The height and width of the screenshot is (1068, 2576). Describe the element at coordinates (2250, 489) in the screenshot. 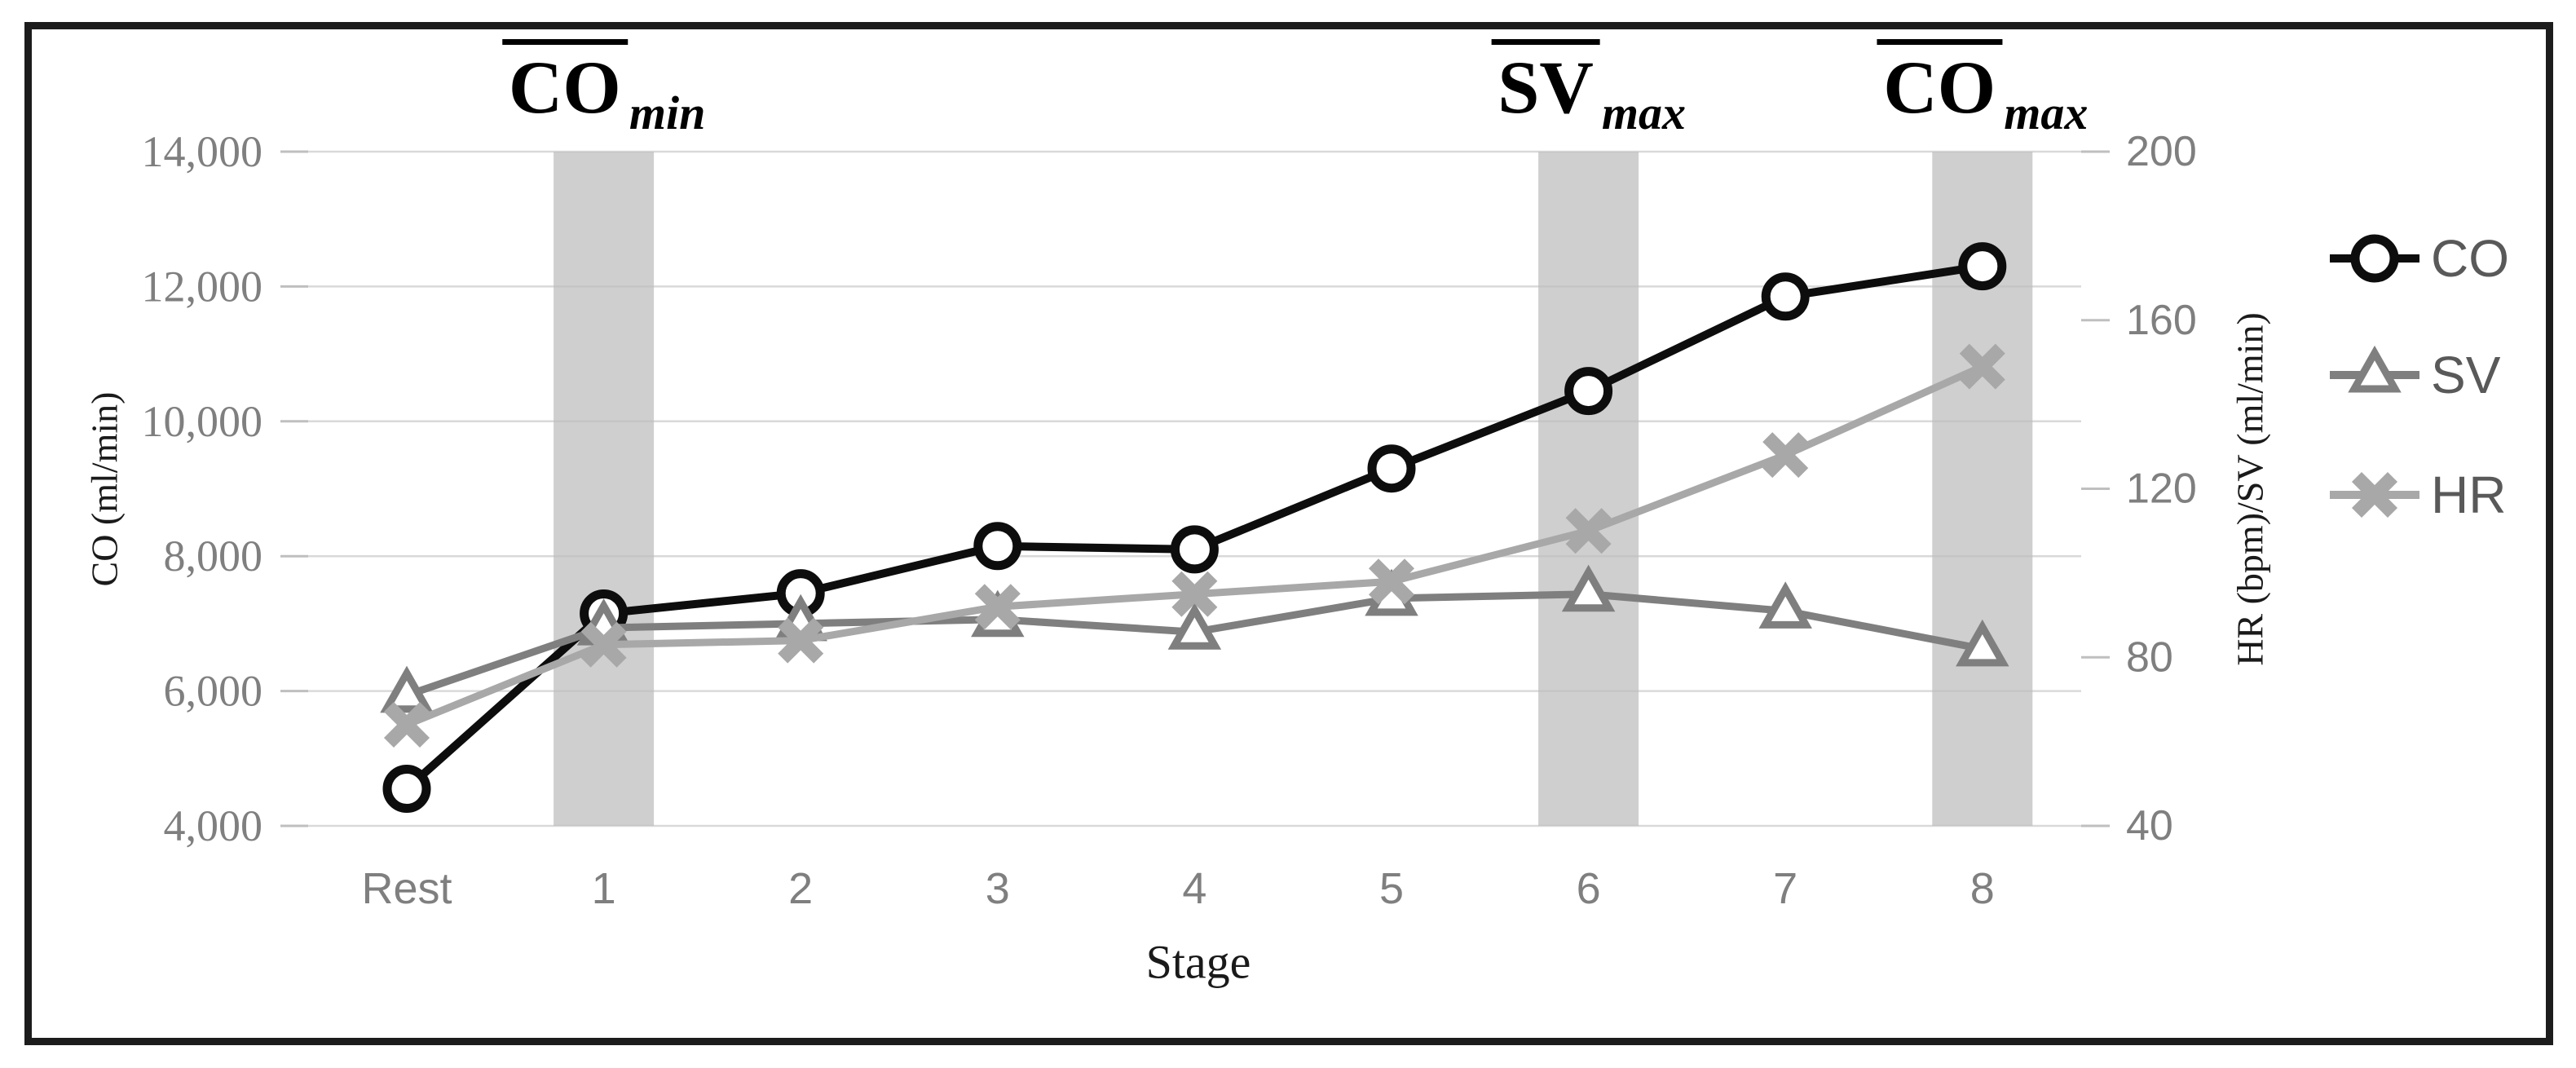

I see `right-axis-title: HR (bpm)/SV (ml/min)` at that location.